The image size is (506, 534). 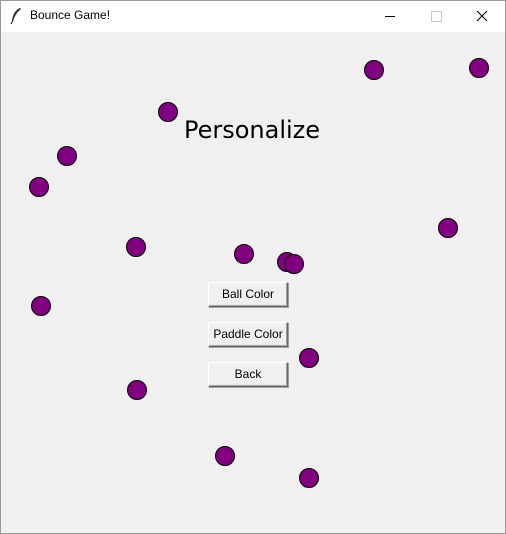 I want to click on window-title: Bounce Game!, so click(x=70, y=15).